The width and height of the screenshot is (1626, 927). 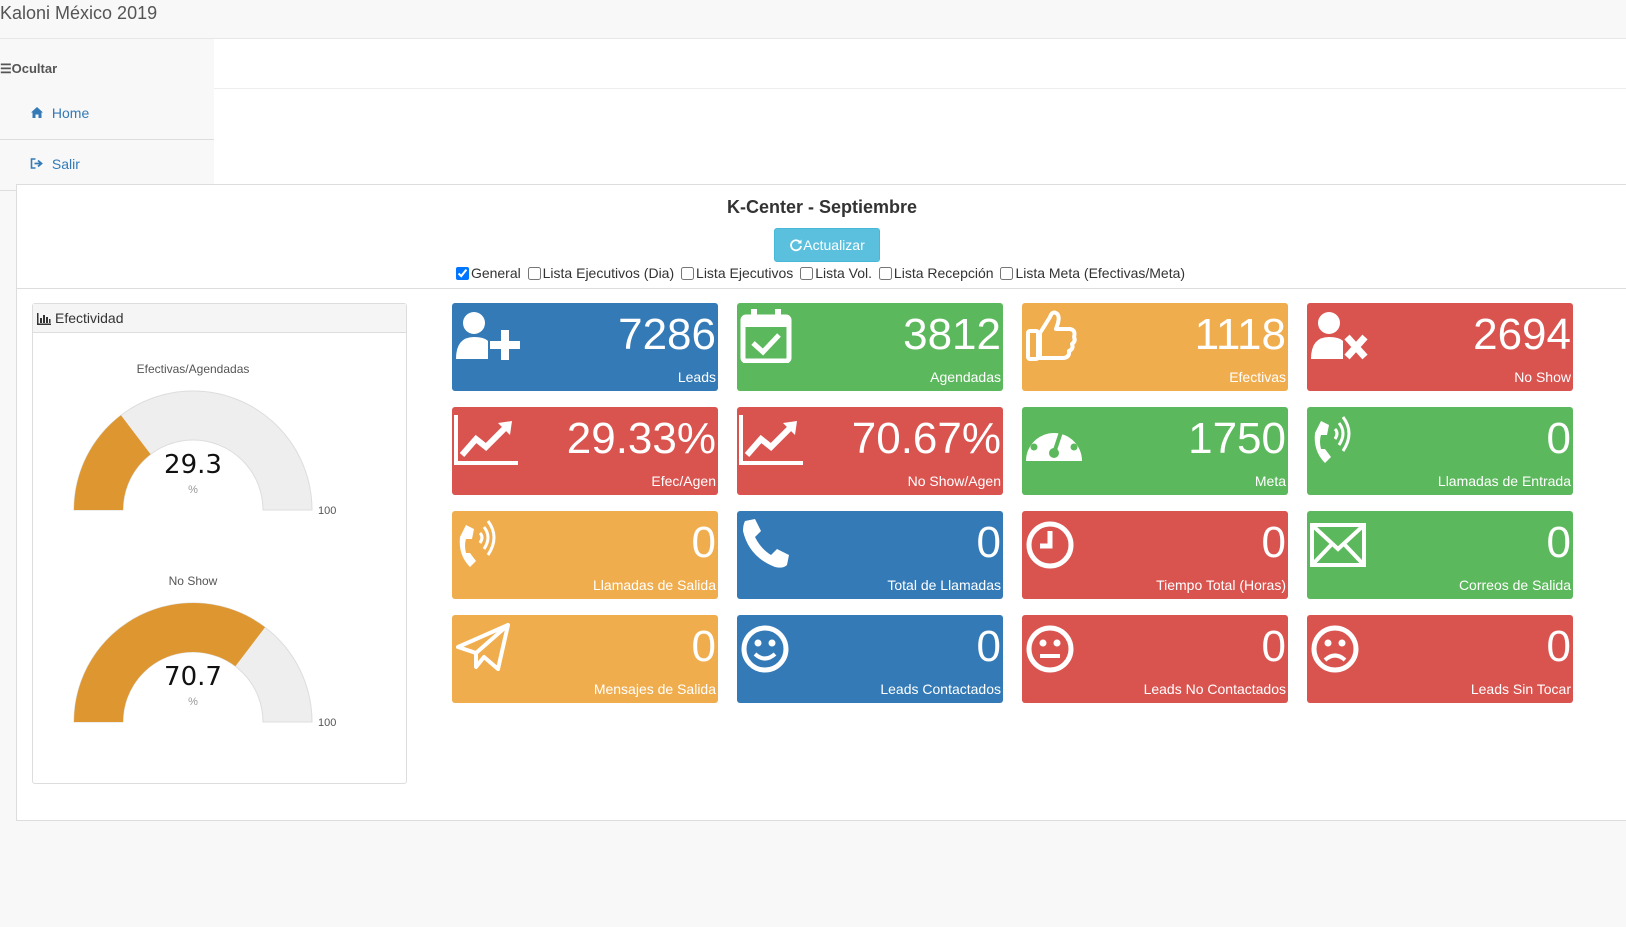 What do you see at coordinates (44, 319) in the screenshot?
I see `bar-chart-icon` at bounding box center [44, 319].